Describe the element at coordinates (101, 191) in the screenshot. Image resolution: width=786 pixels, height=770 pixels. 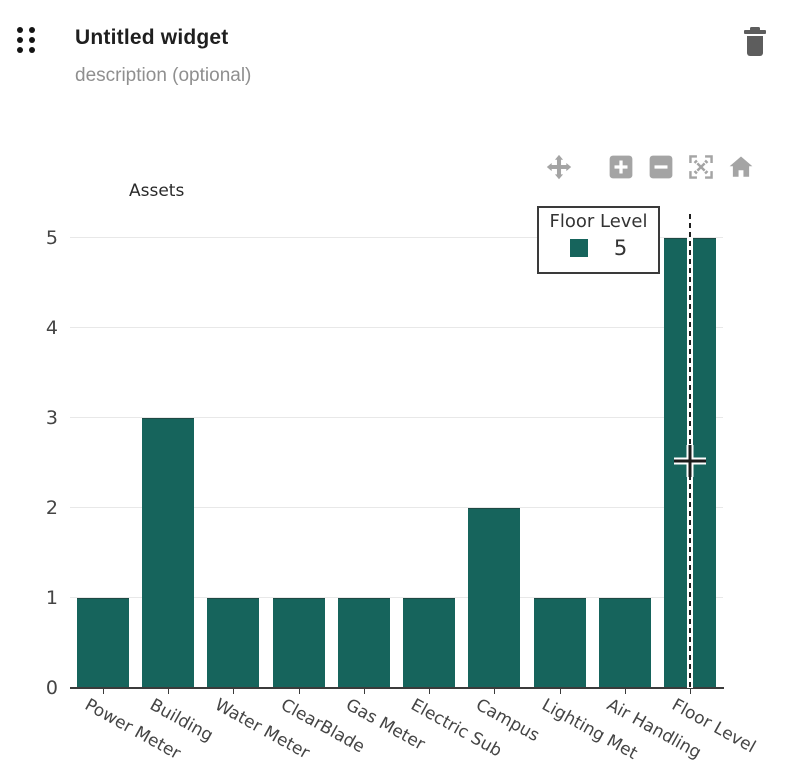
I see `legend-swatch` at that location.